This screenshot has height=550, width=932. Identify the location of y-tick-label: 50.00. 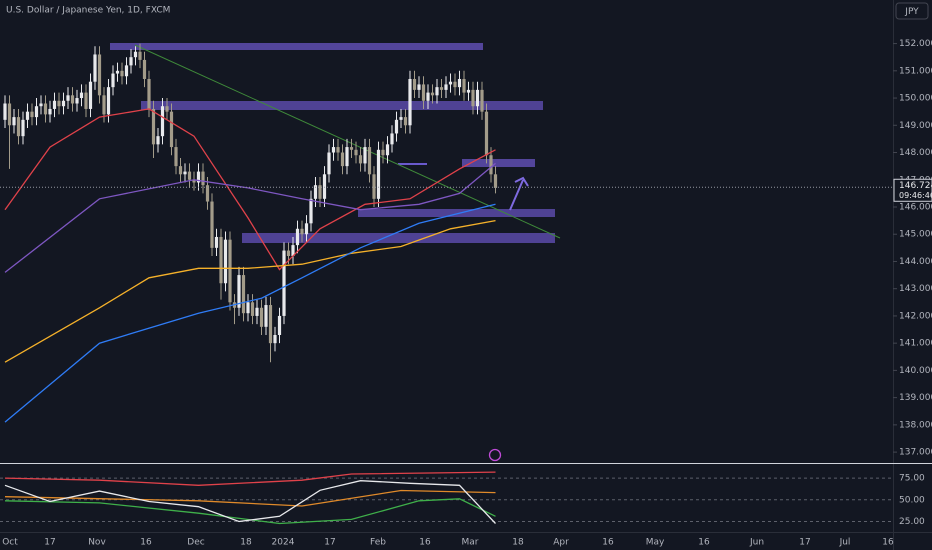
(912, 500).